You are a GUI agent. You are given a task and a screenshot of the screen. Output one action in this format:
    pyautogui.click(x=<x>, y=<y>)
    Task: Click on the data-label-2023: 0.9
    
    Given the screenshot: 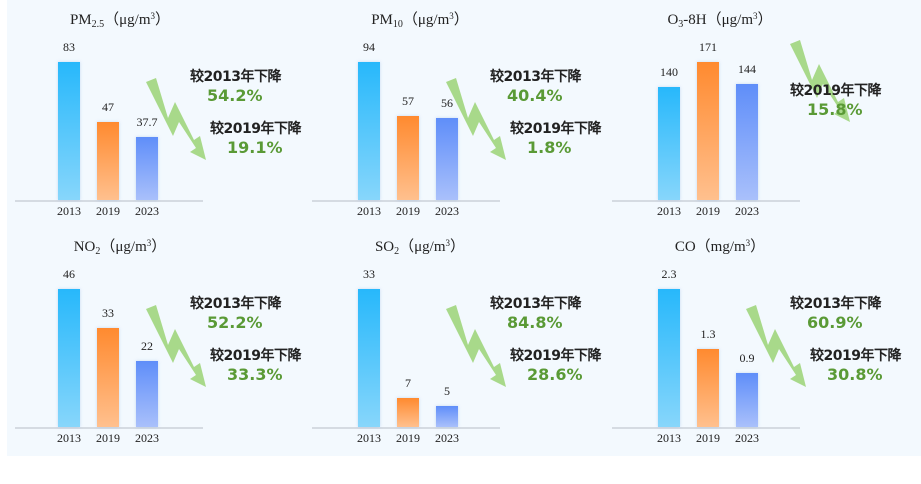 What is the action you would take?
    pyautogui.click(x=747, y=358)
    